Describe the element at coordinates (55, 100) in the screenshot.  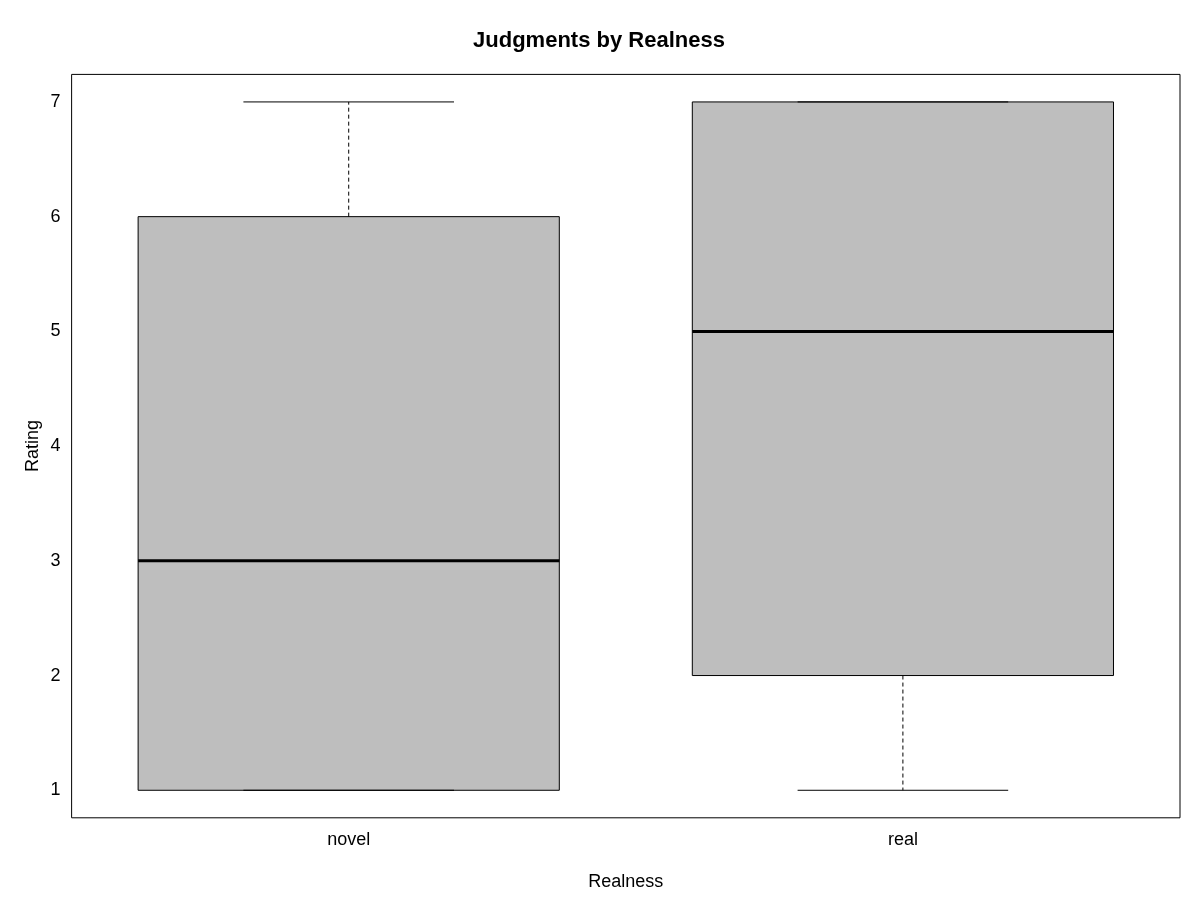
I see `y-tick-label: 7` at that location.